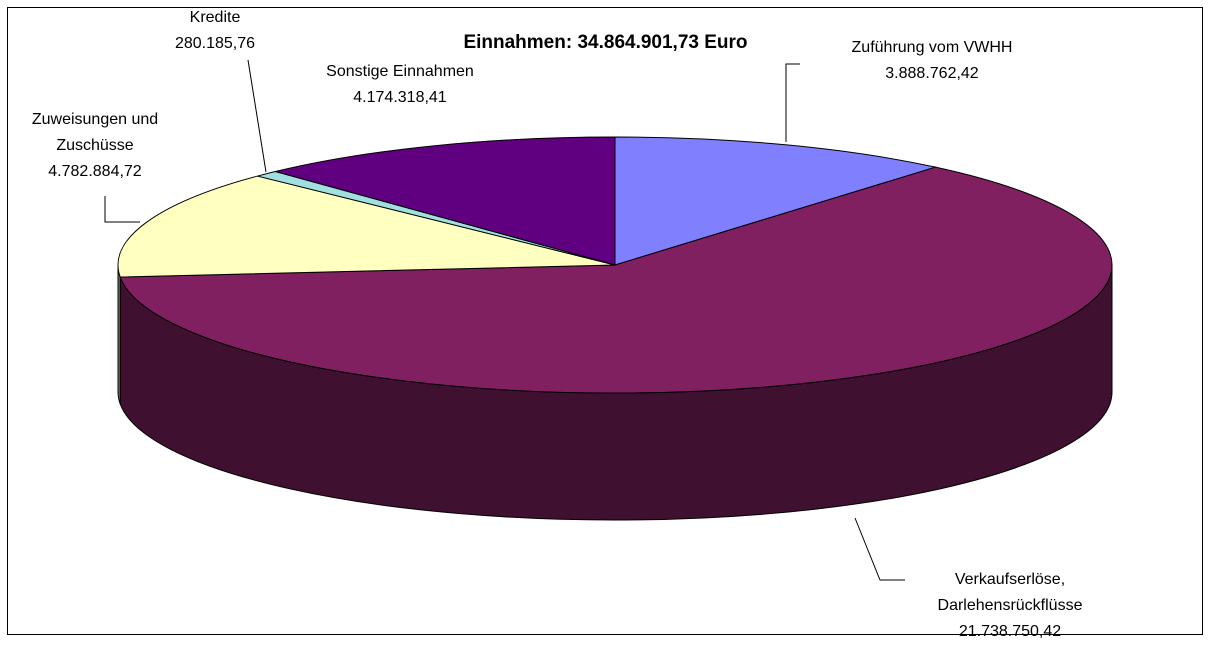 This screenshot has height=645, width=1211. What do you see at coordinates (215, 31) in the screenshot?
I see `slice-label: Kredite 280.185,76` at bounding box center [215, 31].